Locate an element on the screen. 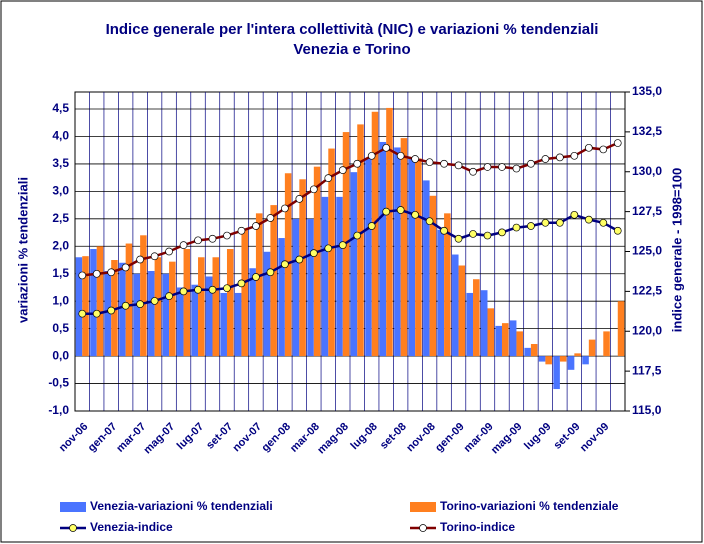 The width and height of the screenshot is (704, 544). legend-label: Venezia-indice is located at coordinates (131, 527).